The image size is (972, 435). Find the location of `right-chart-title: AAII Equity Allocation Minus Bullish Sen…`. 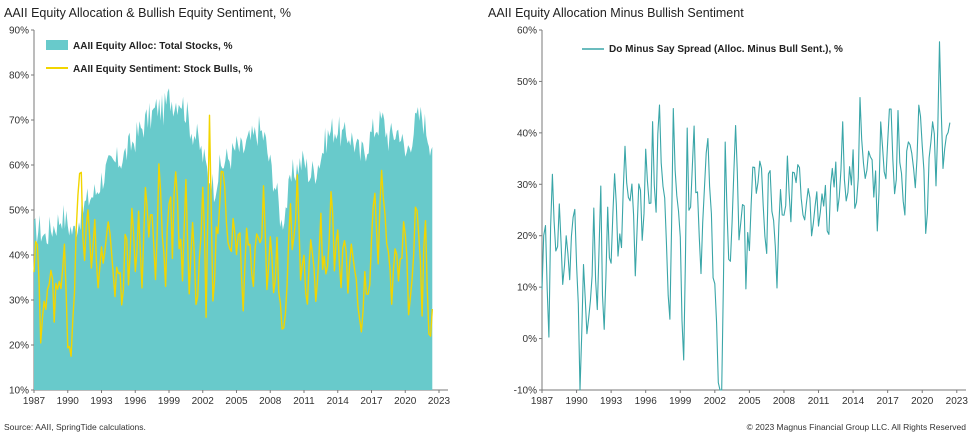

right-chart-title: AAII Equity Allocation Minus Bullish Sen… is located at coordinates (616, 13).